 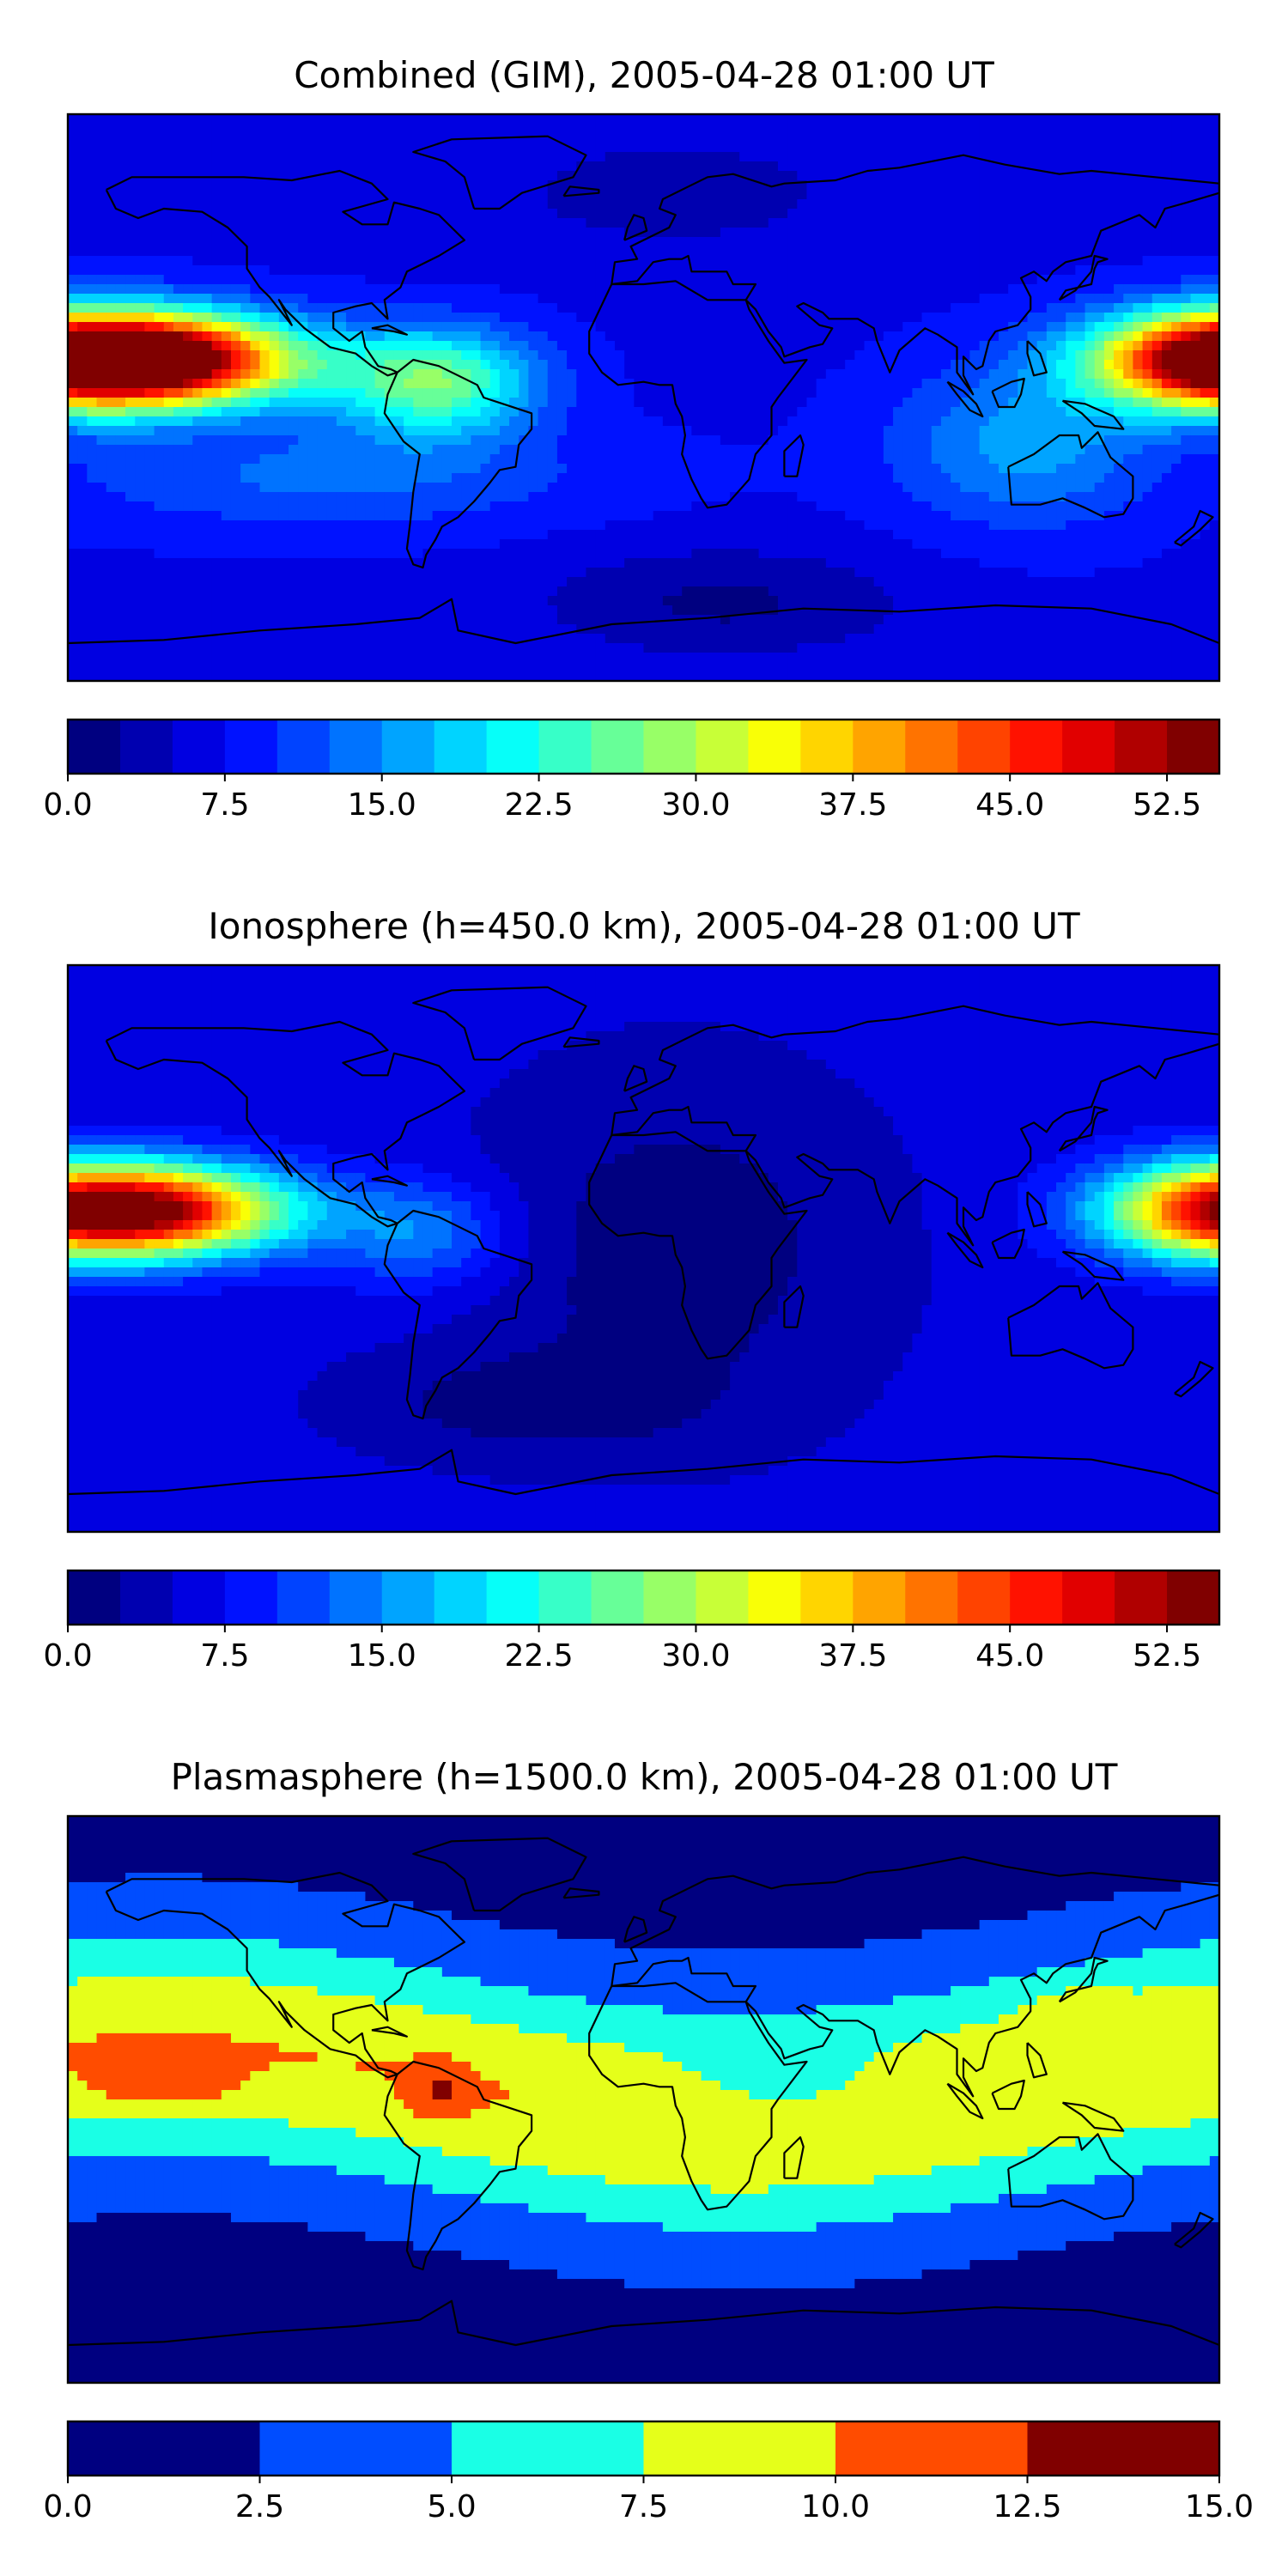 What do you see at coordinates (644, 75) in the screenshot?
I see `panel-title: Combined (GIM), 2005-04-28 01:00 UT` at bounding box center [644, 75].